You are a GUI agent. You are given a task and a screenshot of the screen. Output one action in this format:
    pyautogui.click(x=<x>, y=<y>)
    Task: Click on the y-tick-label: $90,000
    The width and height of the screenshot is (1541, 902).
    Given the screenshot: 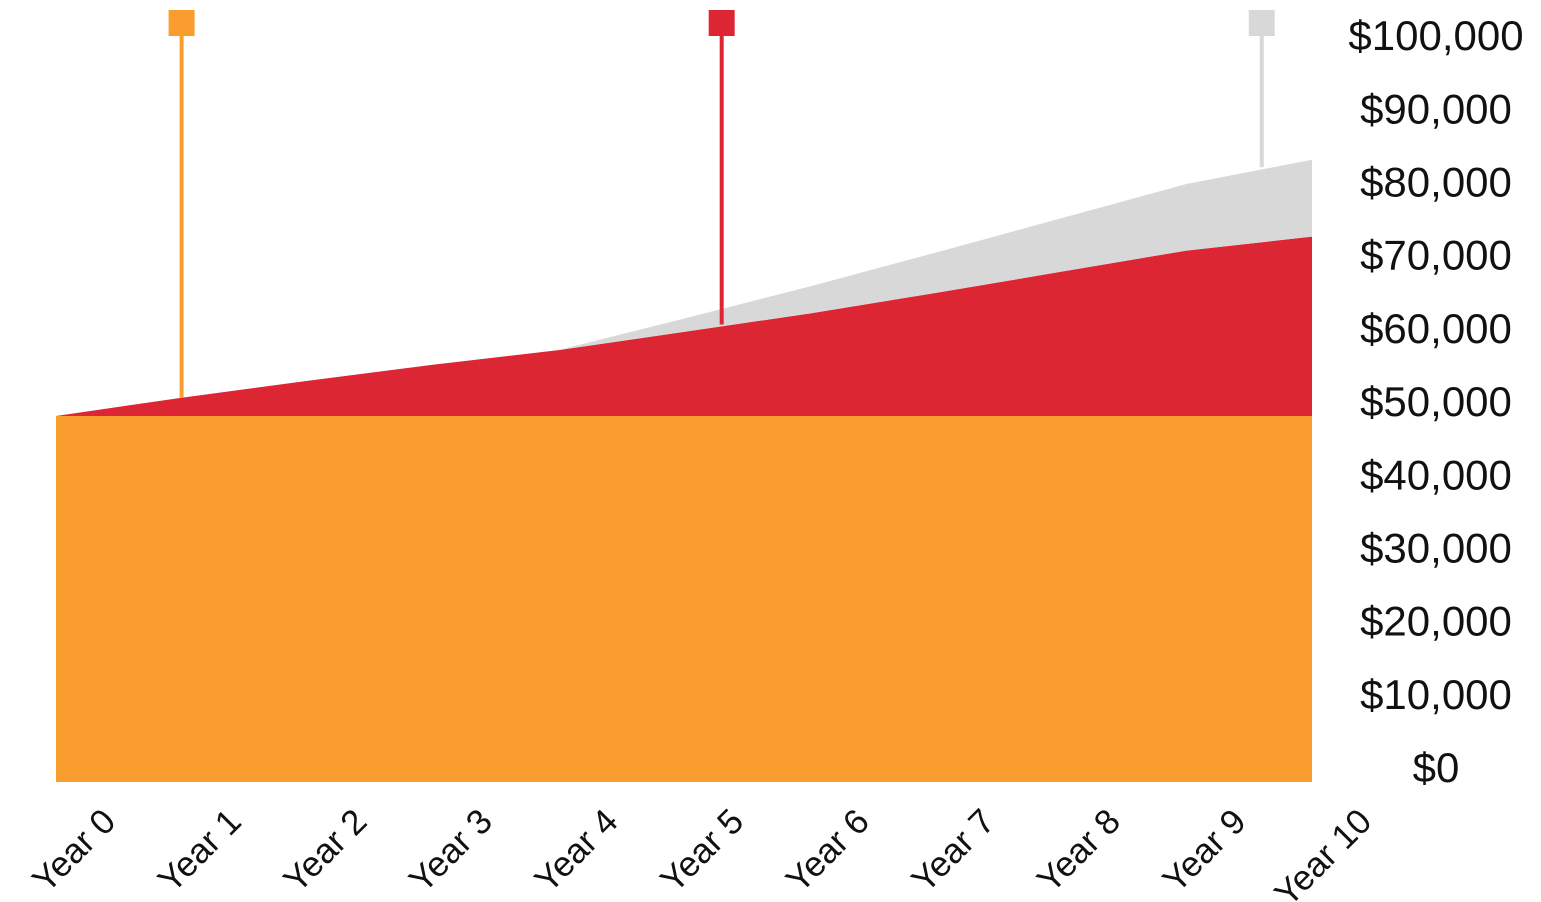 What is the action you would take?
    pyautogui.click(x=1436, y=108)
    